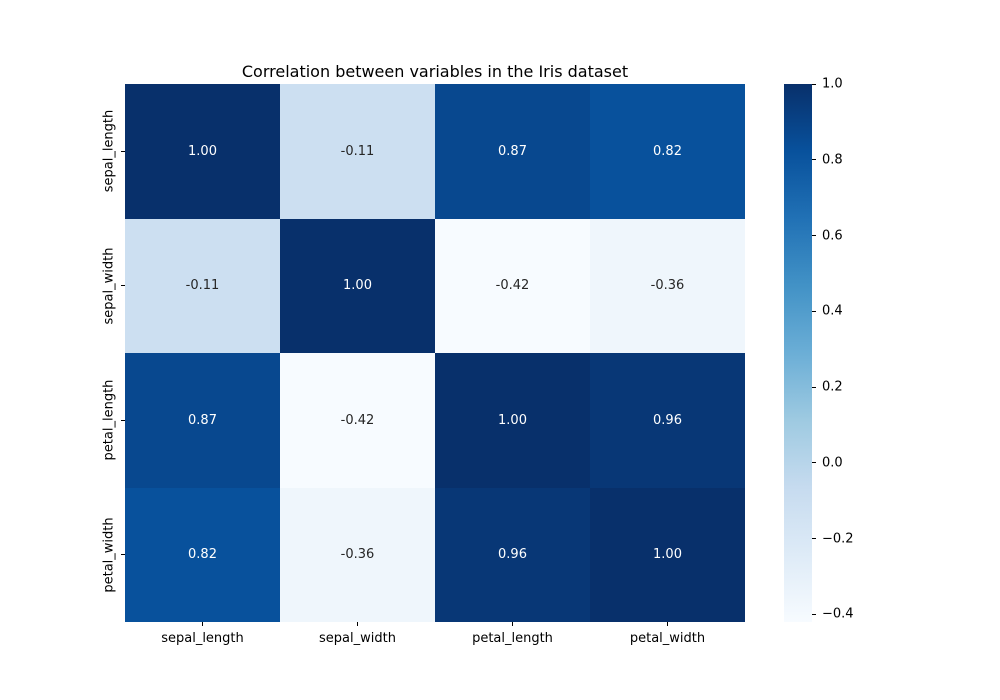 This screenshot has height=700, width=1000. Describe the element at coordinates (832, 311) in the screenshot. I see `colorbar-tick-label: 0.4` at that location.